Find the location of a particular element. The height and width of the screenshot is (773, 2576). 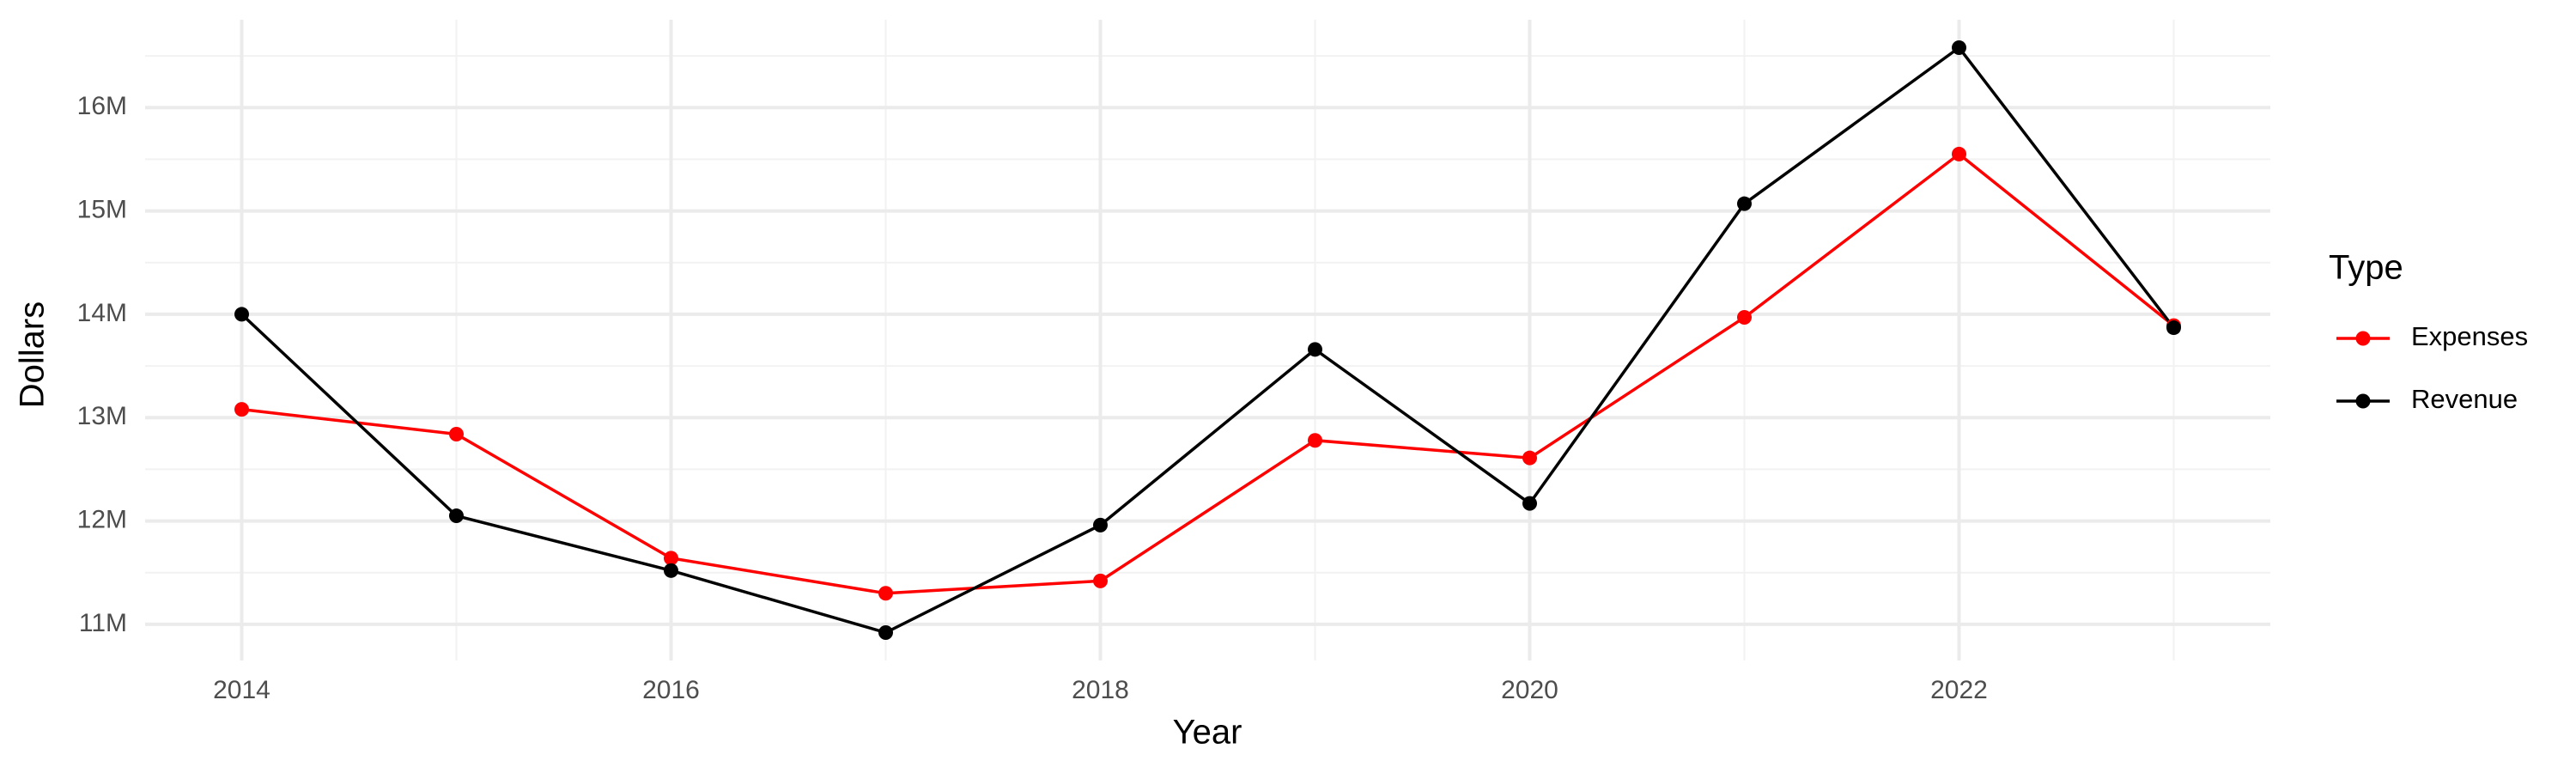

y-tick-label: 14M is located at coordinates (102, 313).